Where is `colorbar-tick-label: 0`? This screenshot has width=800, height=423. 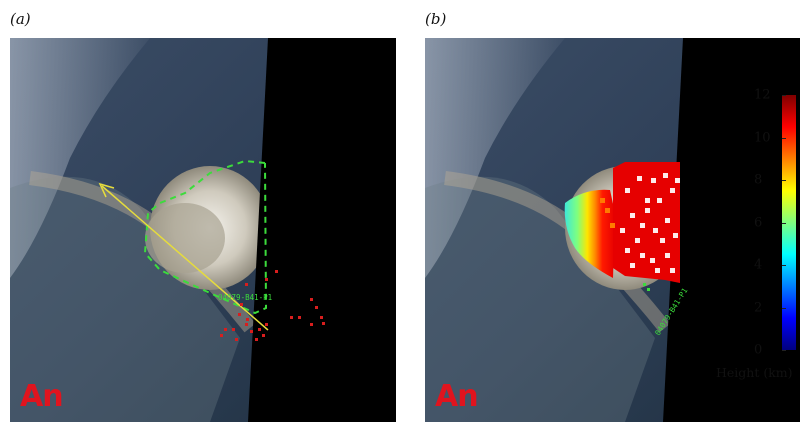
colorbar-tick-label: 0 is located at coordinates (758, 350).